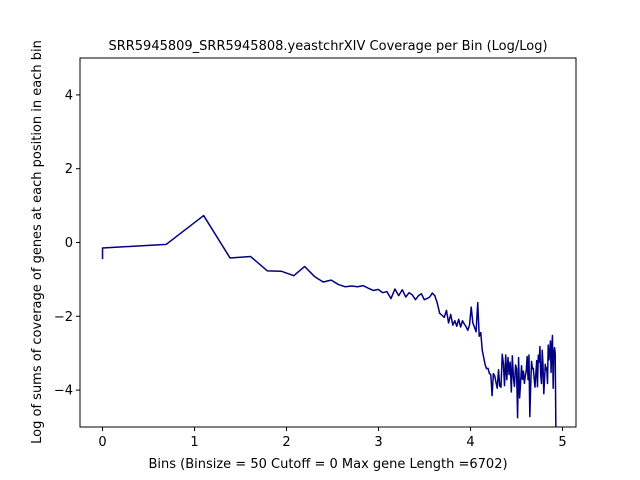 The width and height of the screenshot is (640, 480). What do you see at coordinates (286, 442) in the screenshot?
I see `x-tick-label: 2` at bounding box center [286, 442].